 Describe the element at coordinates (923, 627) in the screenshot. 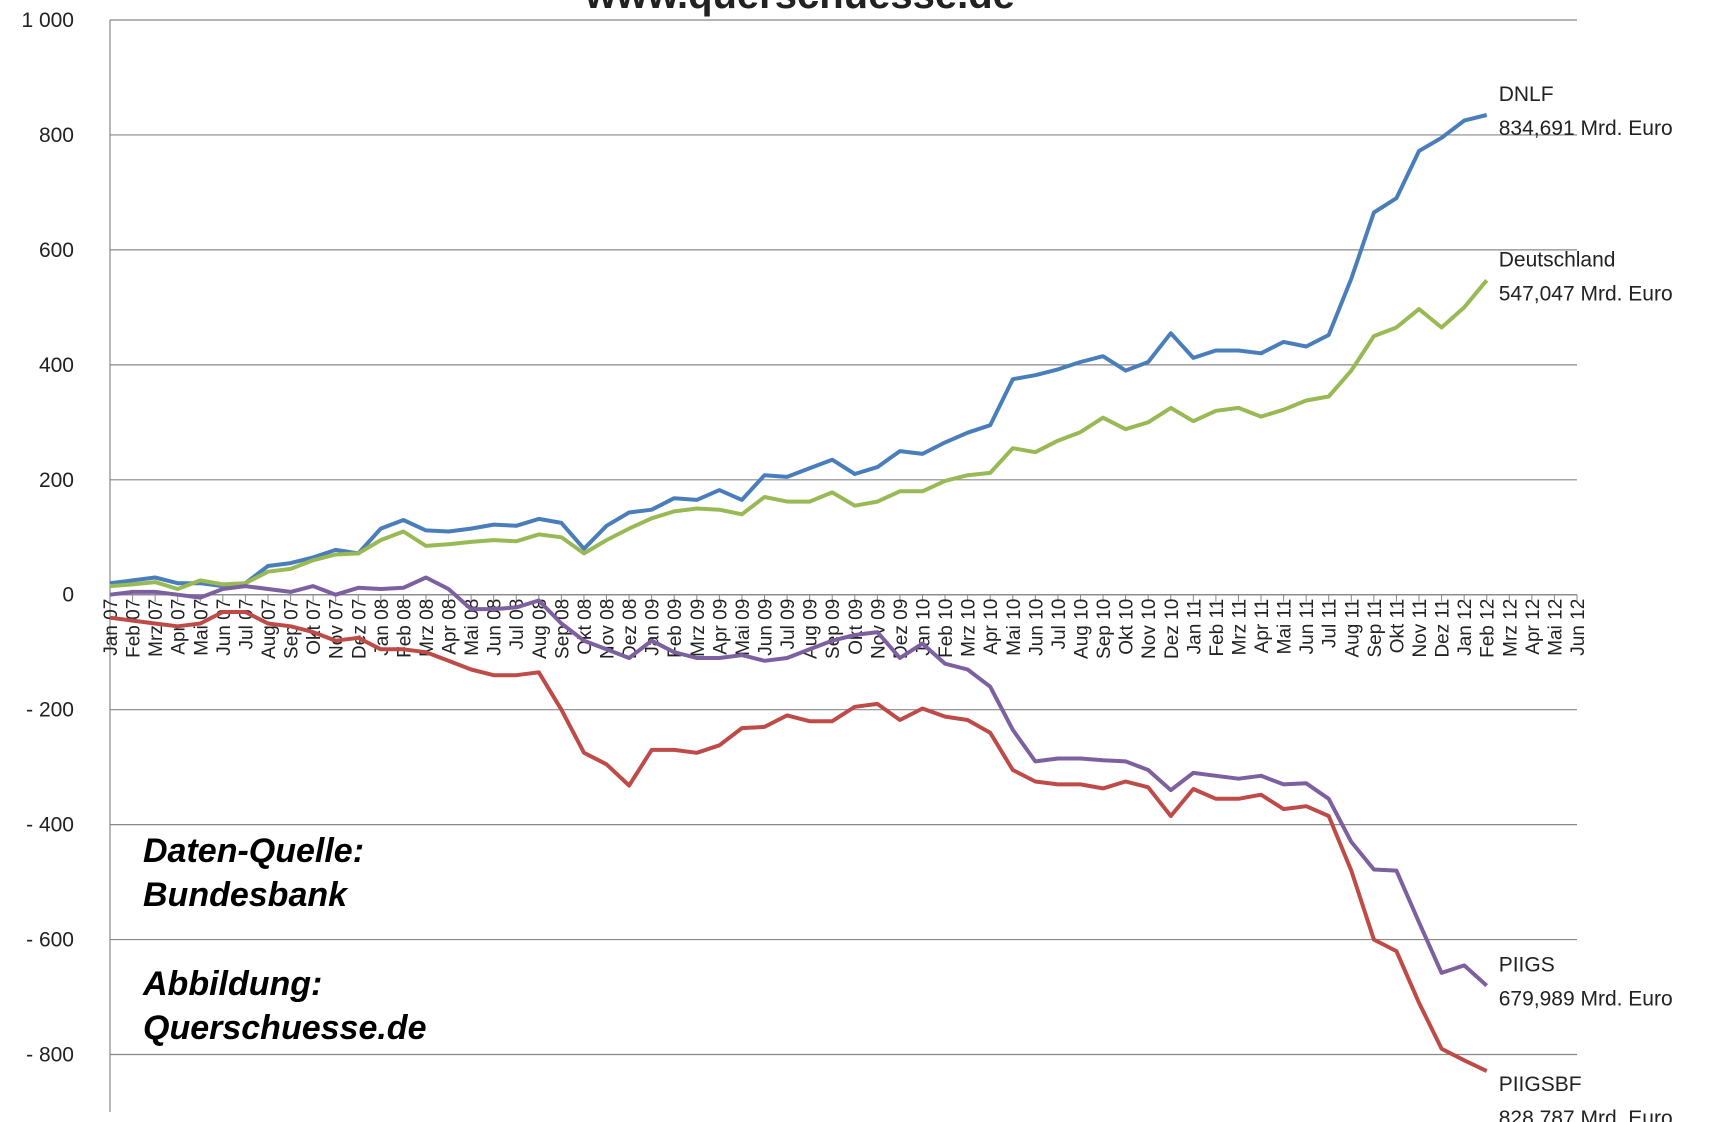

I see `x-tick-label: Jan 10` at that location.